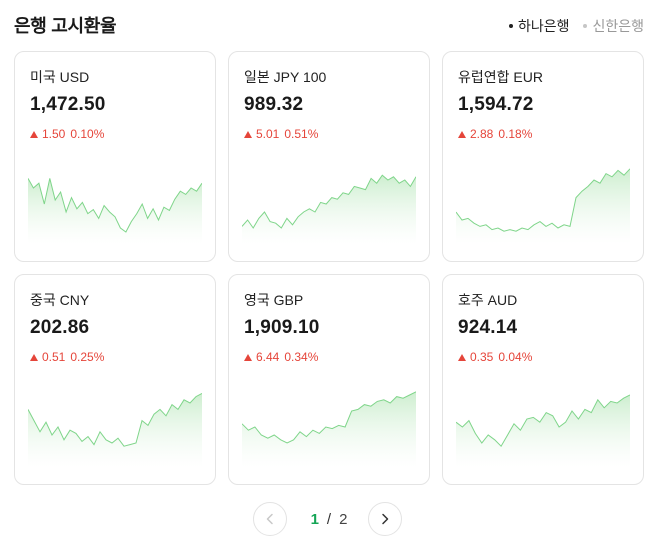  Describe the element at coordinates (329, 26) in the screenshot. I see `header: 은행 고시환율 하나은행 신한은행` at that location.